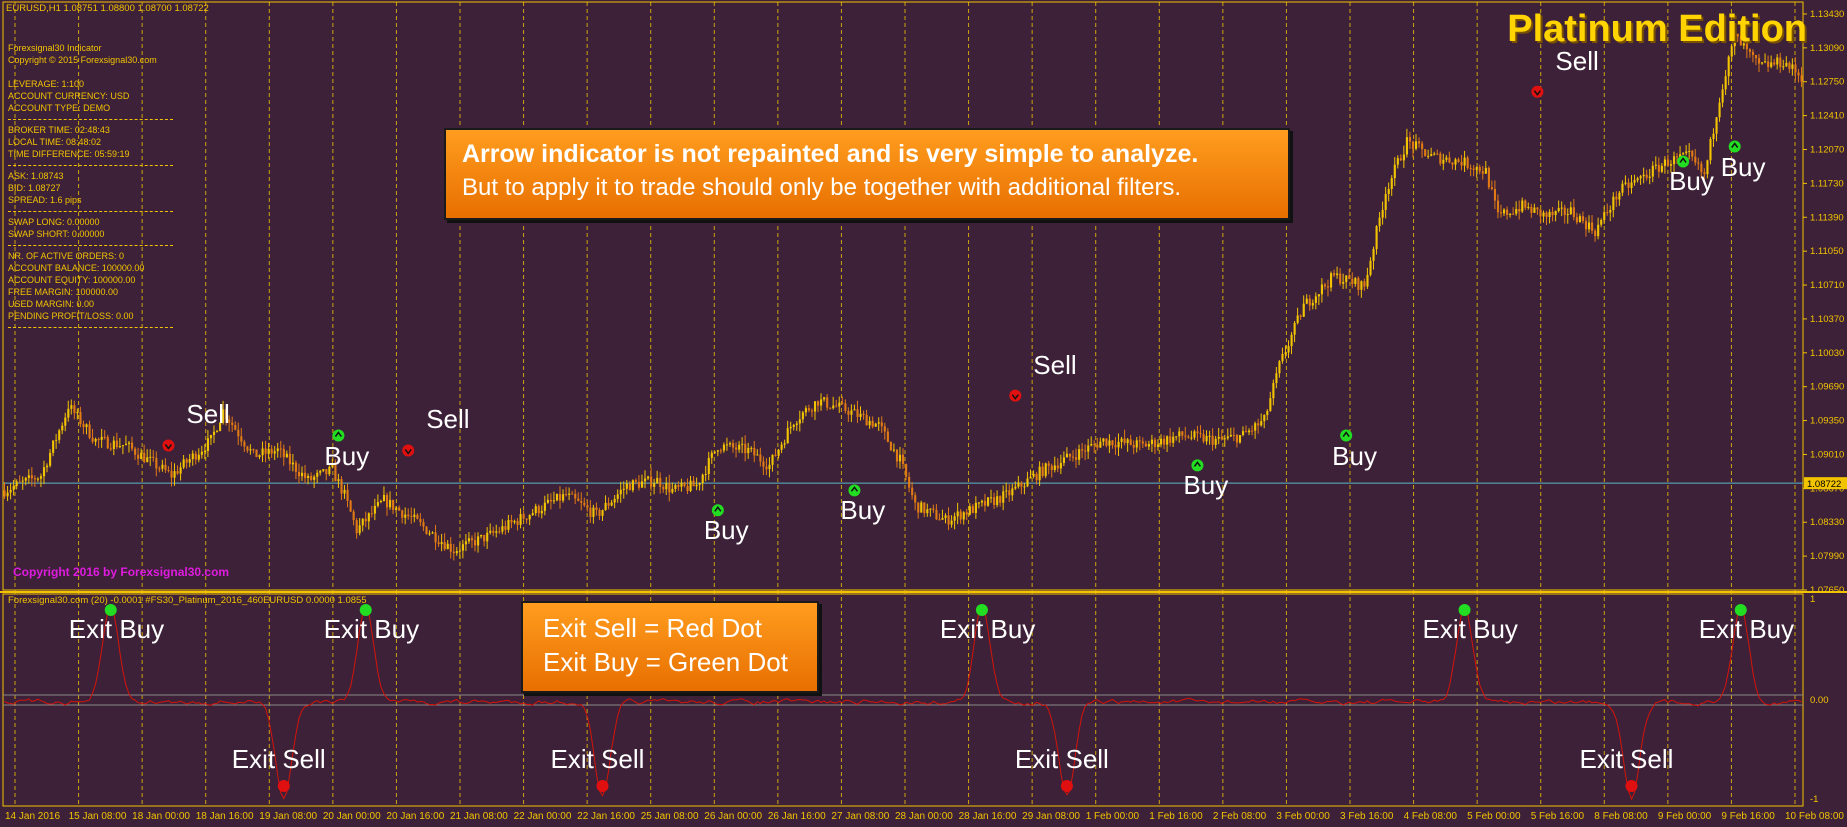 This screenshot has width=1847, height=827. Describe the element at coordinates (1626, 759) in the screenshot. I see `exit-sell-label: Exit Sell` at that location.